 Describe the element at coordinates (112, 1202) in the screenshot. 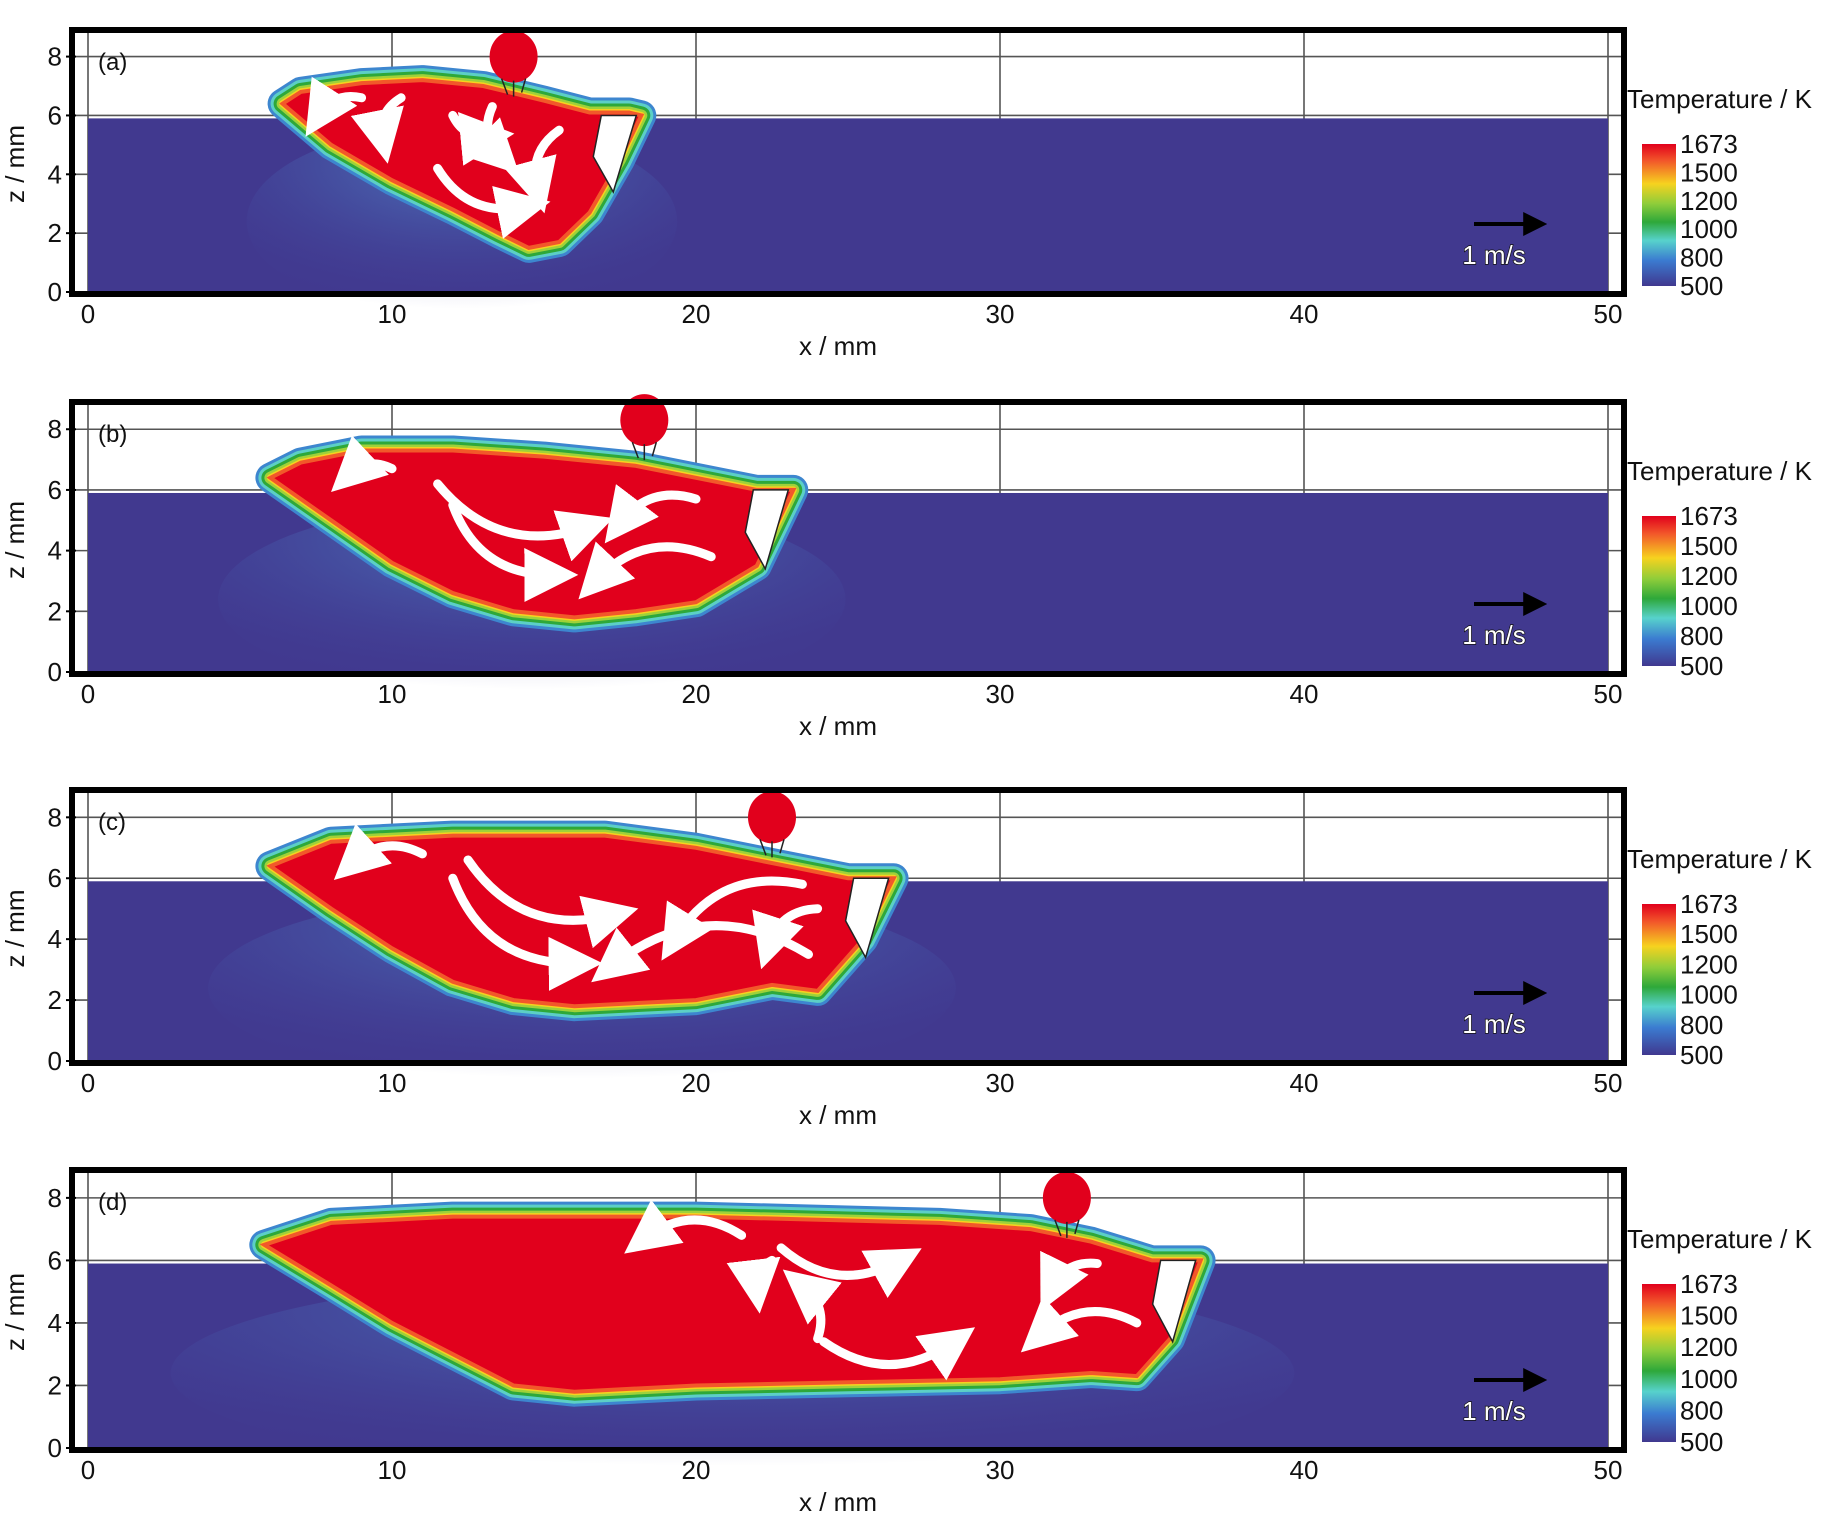

I see `panel-label: (d)` at that location.